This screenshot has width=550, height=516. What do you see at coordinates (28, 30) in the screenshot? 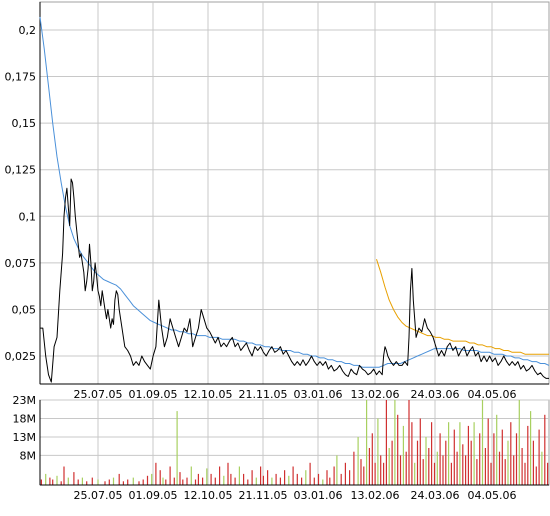
I see `price-y-tick-label: 0,2` at bounding box center [28, 30].